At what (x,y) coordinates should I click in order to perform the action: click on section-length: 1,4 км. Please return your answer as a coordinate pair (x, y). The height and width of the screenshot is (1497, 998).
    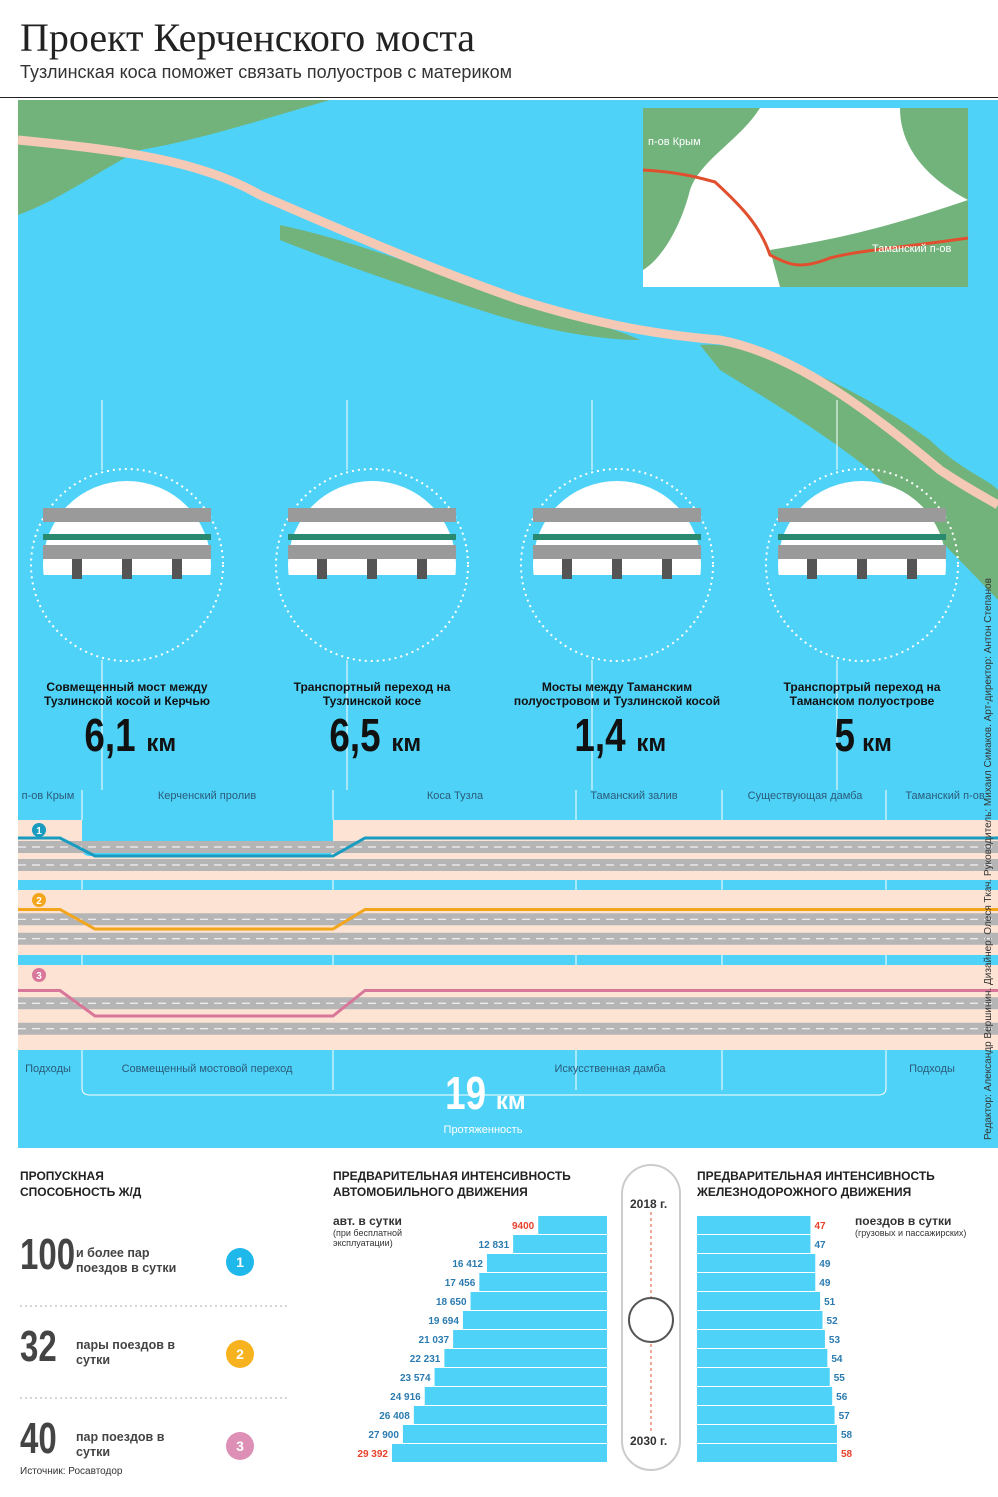
    Looking at the image, I should click on (617, 735).